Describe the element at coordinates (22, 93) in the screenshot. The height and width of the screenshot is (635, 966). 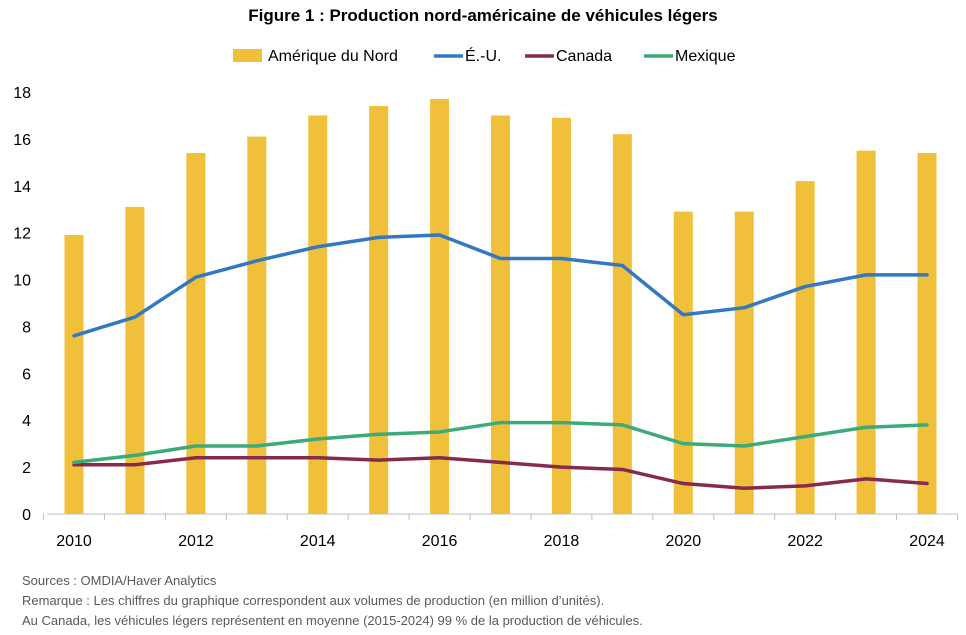
I see `y-tick-label: 18` at that location.